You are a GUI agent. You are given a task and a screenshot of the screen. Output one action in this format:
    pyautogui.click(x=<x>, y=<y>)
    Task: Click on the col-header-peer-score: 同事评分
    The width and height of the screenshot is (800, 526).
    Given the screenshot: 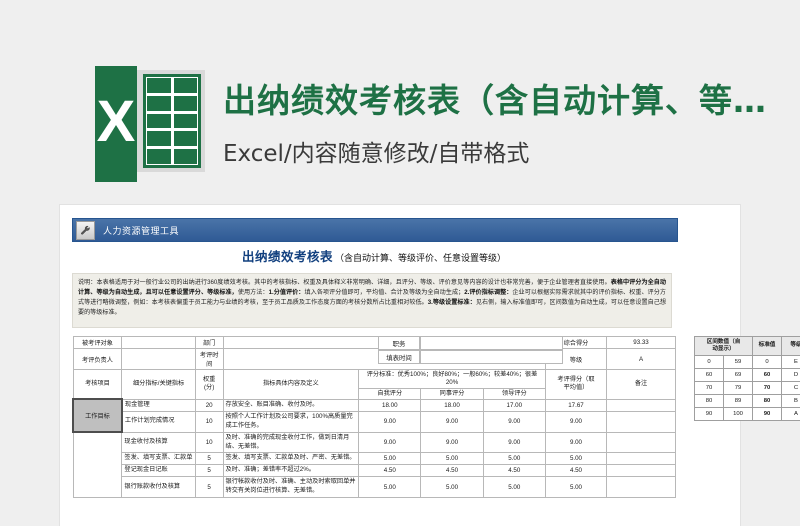 What is the action you would take?
    pyautogui.click(x=452, y=393)
    